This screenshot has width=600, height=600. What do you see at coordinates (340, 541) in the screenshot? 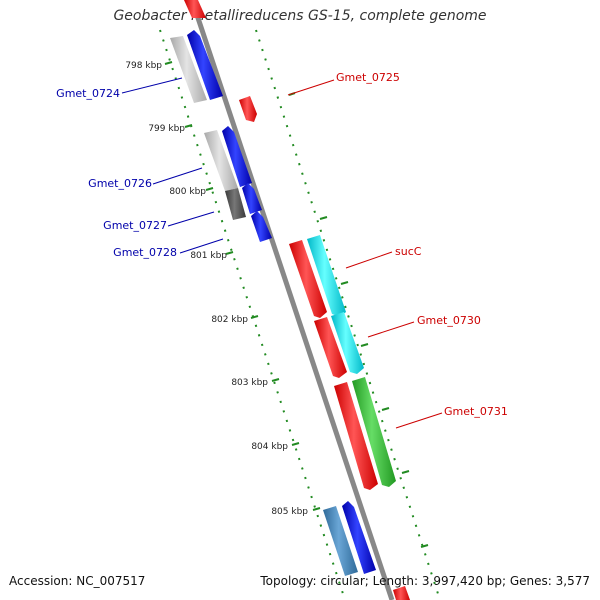
I see `feature-bottom-cog` at bounding box center [340, 541].